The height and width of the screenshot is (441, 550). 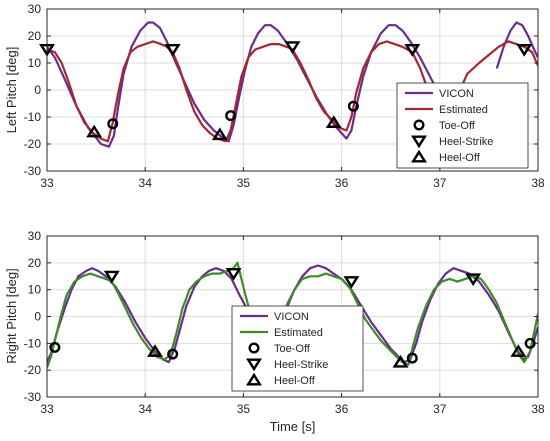 I want to click on right-pitch-legend: VICON Estimated Toe-Off Heel-Strike Heel-Off, so click(x=297, y=348).